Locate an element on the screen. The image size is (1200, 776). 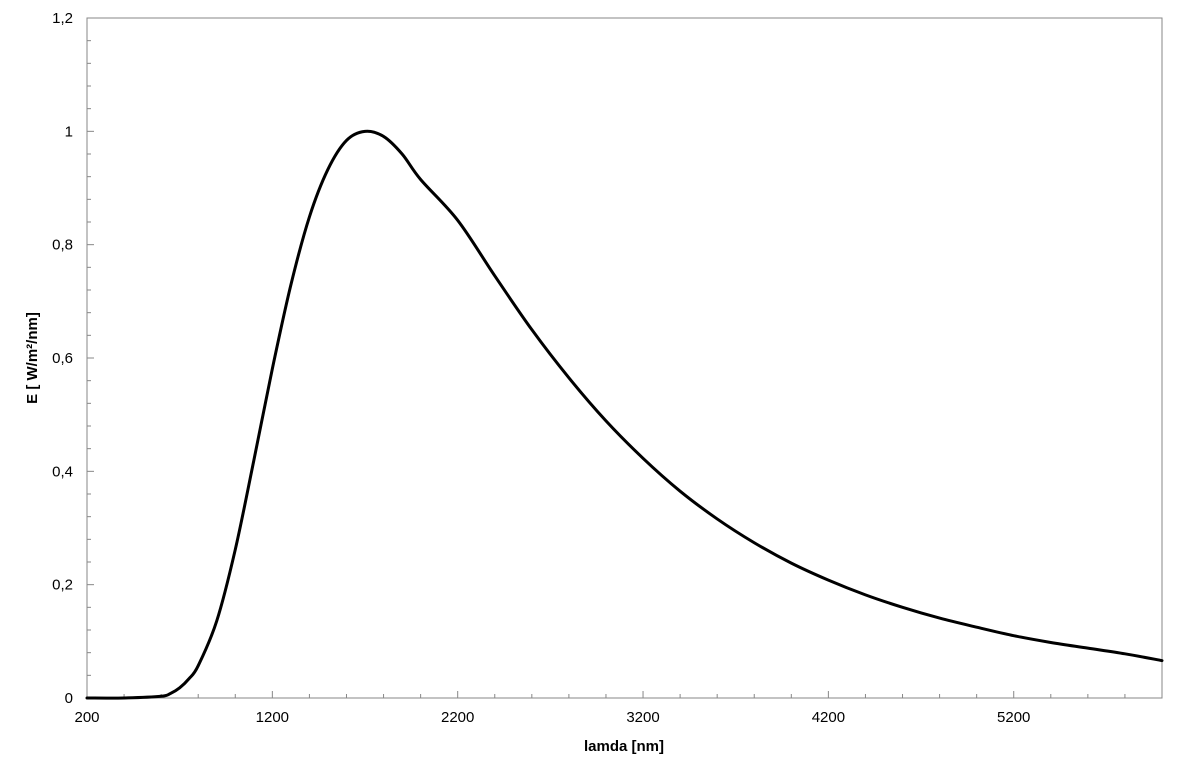
y-tick-label: 0,8 is located at coordinates (62, 245).